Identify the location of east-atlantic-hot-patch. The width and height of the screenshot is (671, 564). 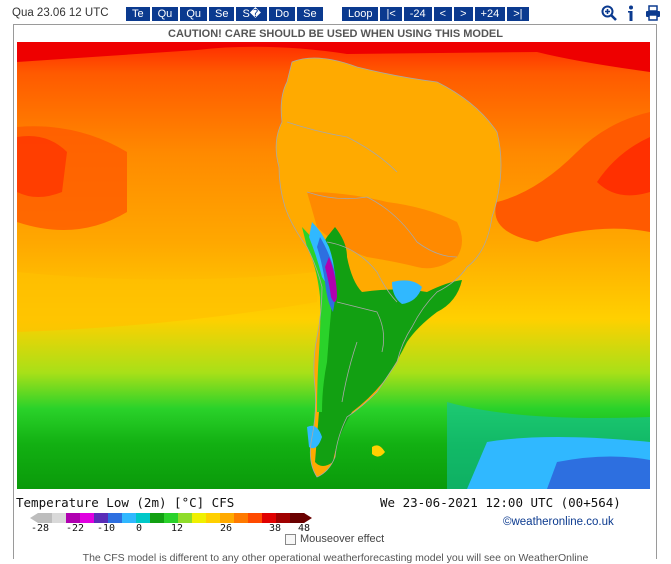
(623, 166).